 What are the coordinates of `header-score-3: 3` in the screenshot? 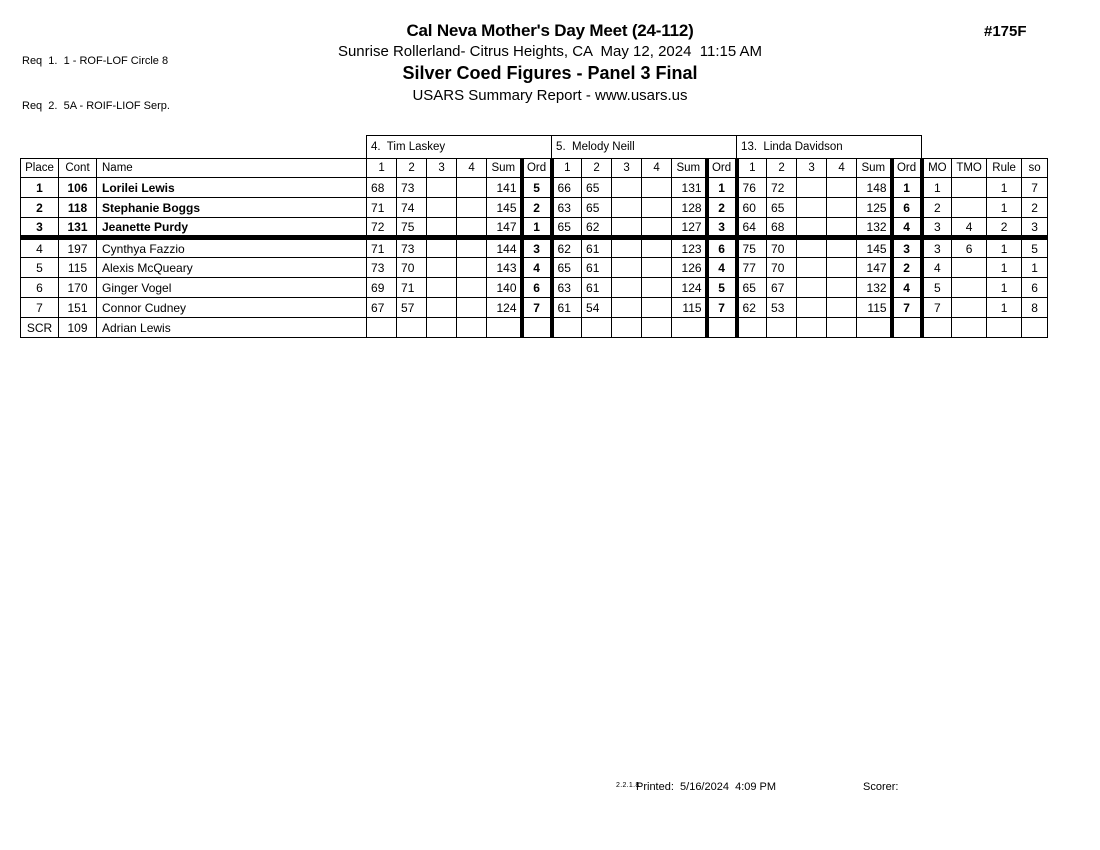 It's located at (627, 168).